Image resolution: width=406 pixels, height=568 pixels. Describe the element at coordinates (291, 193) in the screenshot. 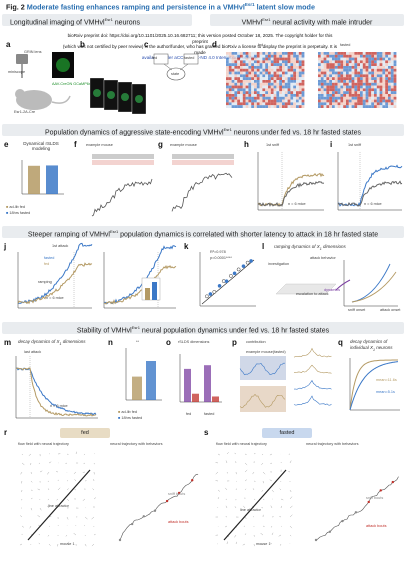

I see `avg-trace` at that location.